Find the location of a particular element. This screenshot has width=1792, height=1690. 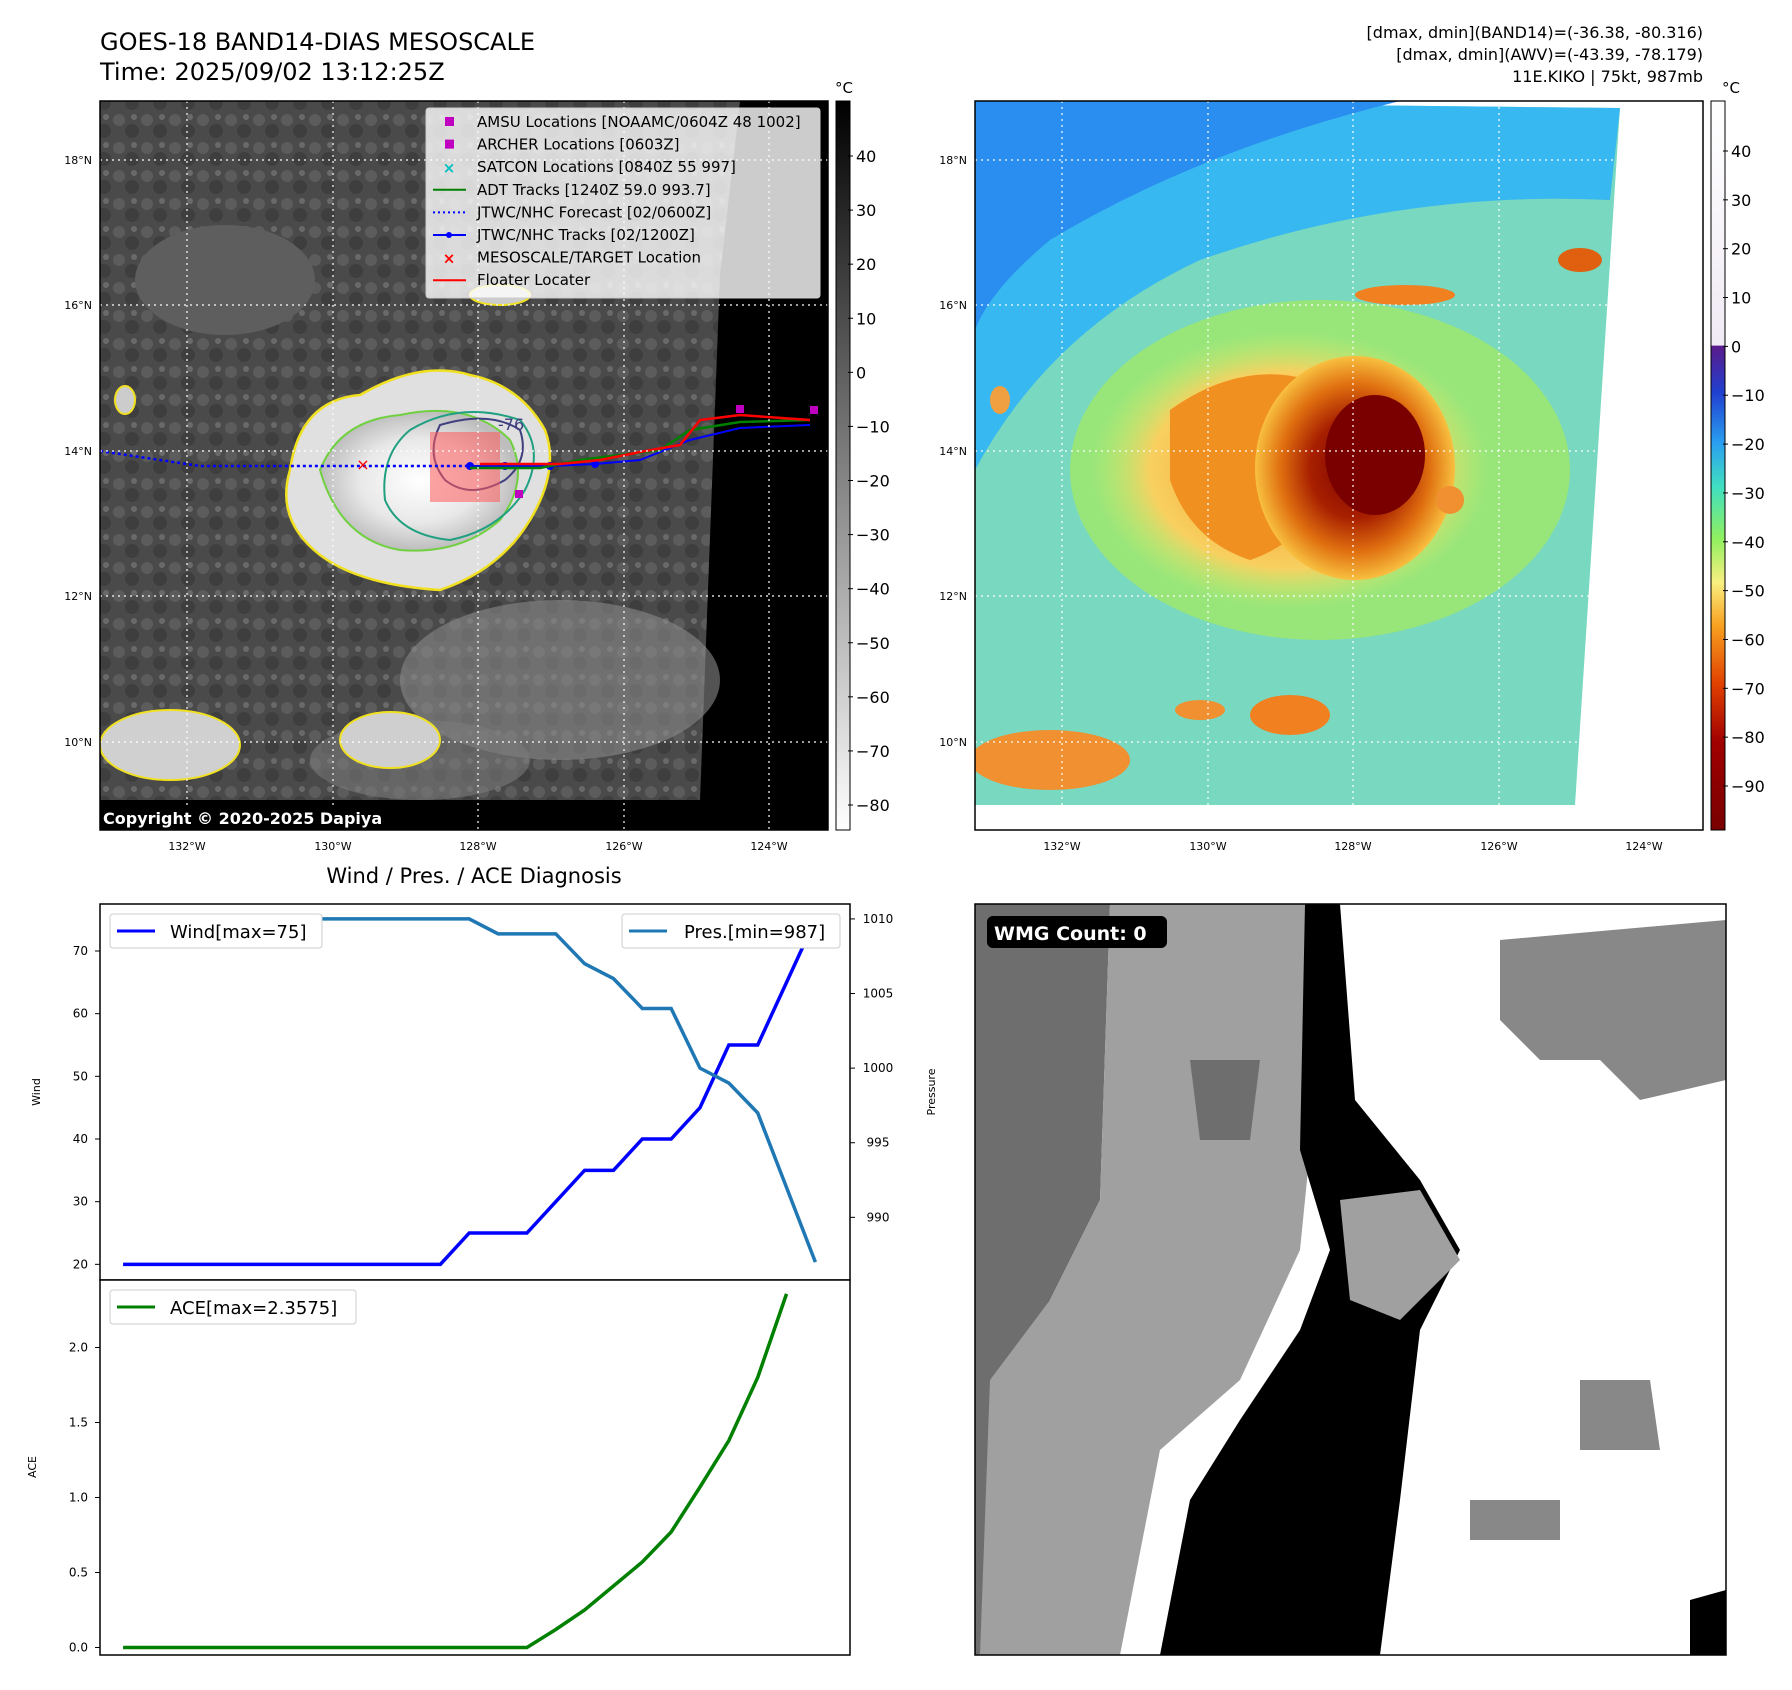

pressure-ytick-label: 995 is located at coordinates (878, 1143).